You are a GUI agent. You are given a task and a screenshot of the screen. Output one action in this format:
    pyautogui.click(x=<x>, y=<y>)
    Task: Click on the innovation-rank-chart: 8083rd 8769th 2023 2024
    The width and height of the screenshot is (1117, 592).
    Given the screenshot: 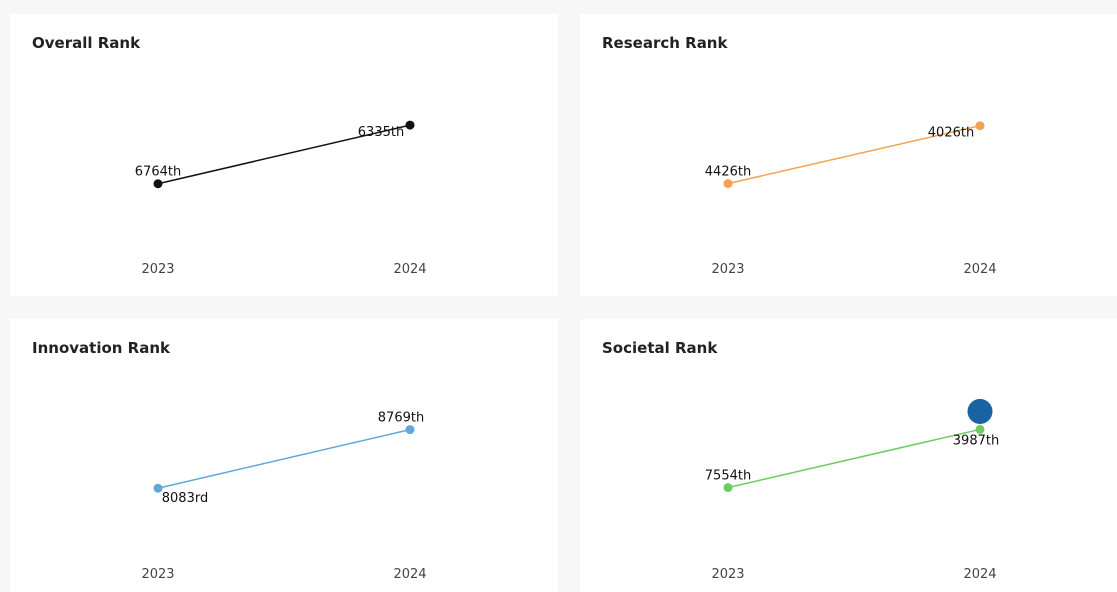 What is the action you would take?
    pyautogui.click(x=283, y=496)
    